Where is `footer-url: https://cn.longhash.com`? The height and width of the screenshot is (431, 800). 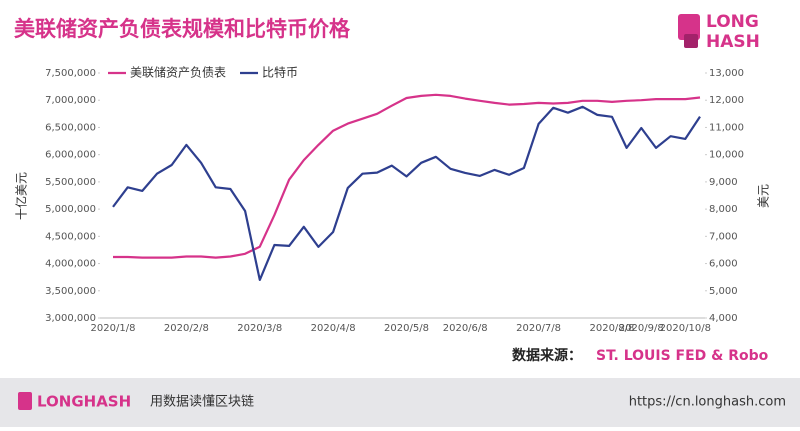
footer-url: https://cn.longhash.com is located at coordinates (707, 402).